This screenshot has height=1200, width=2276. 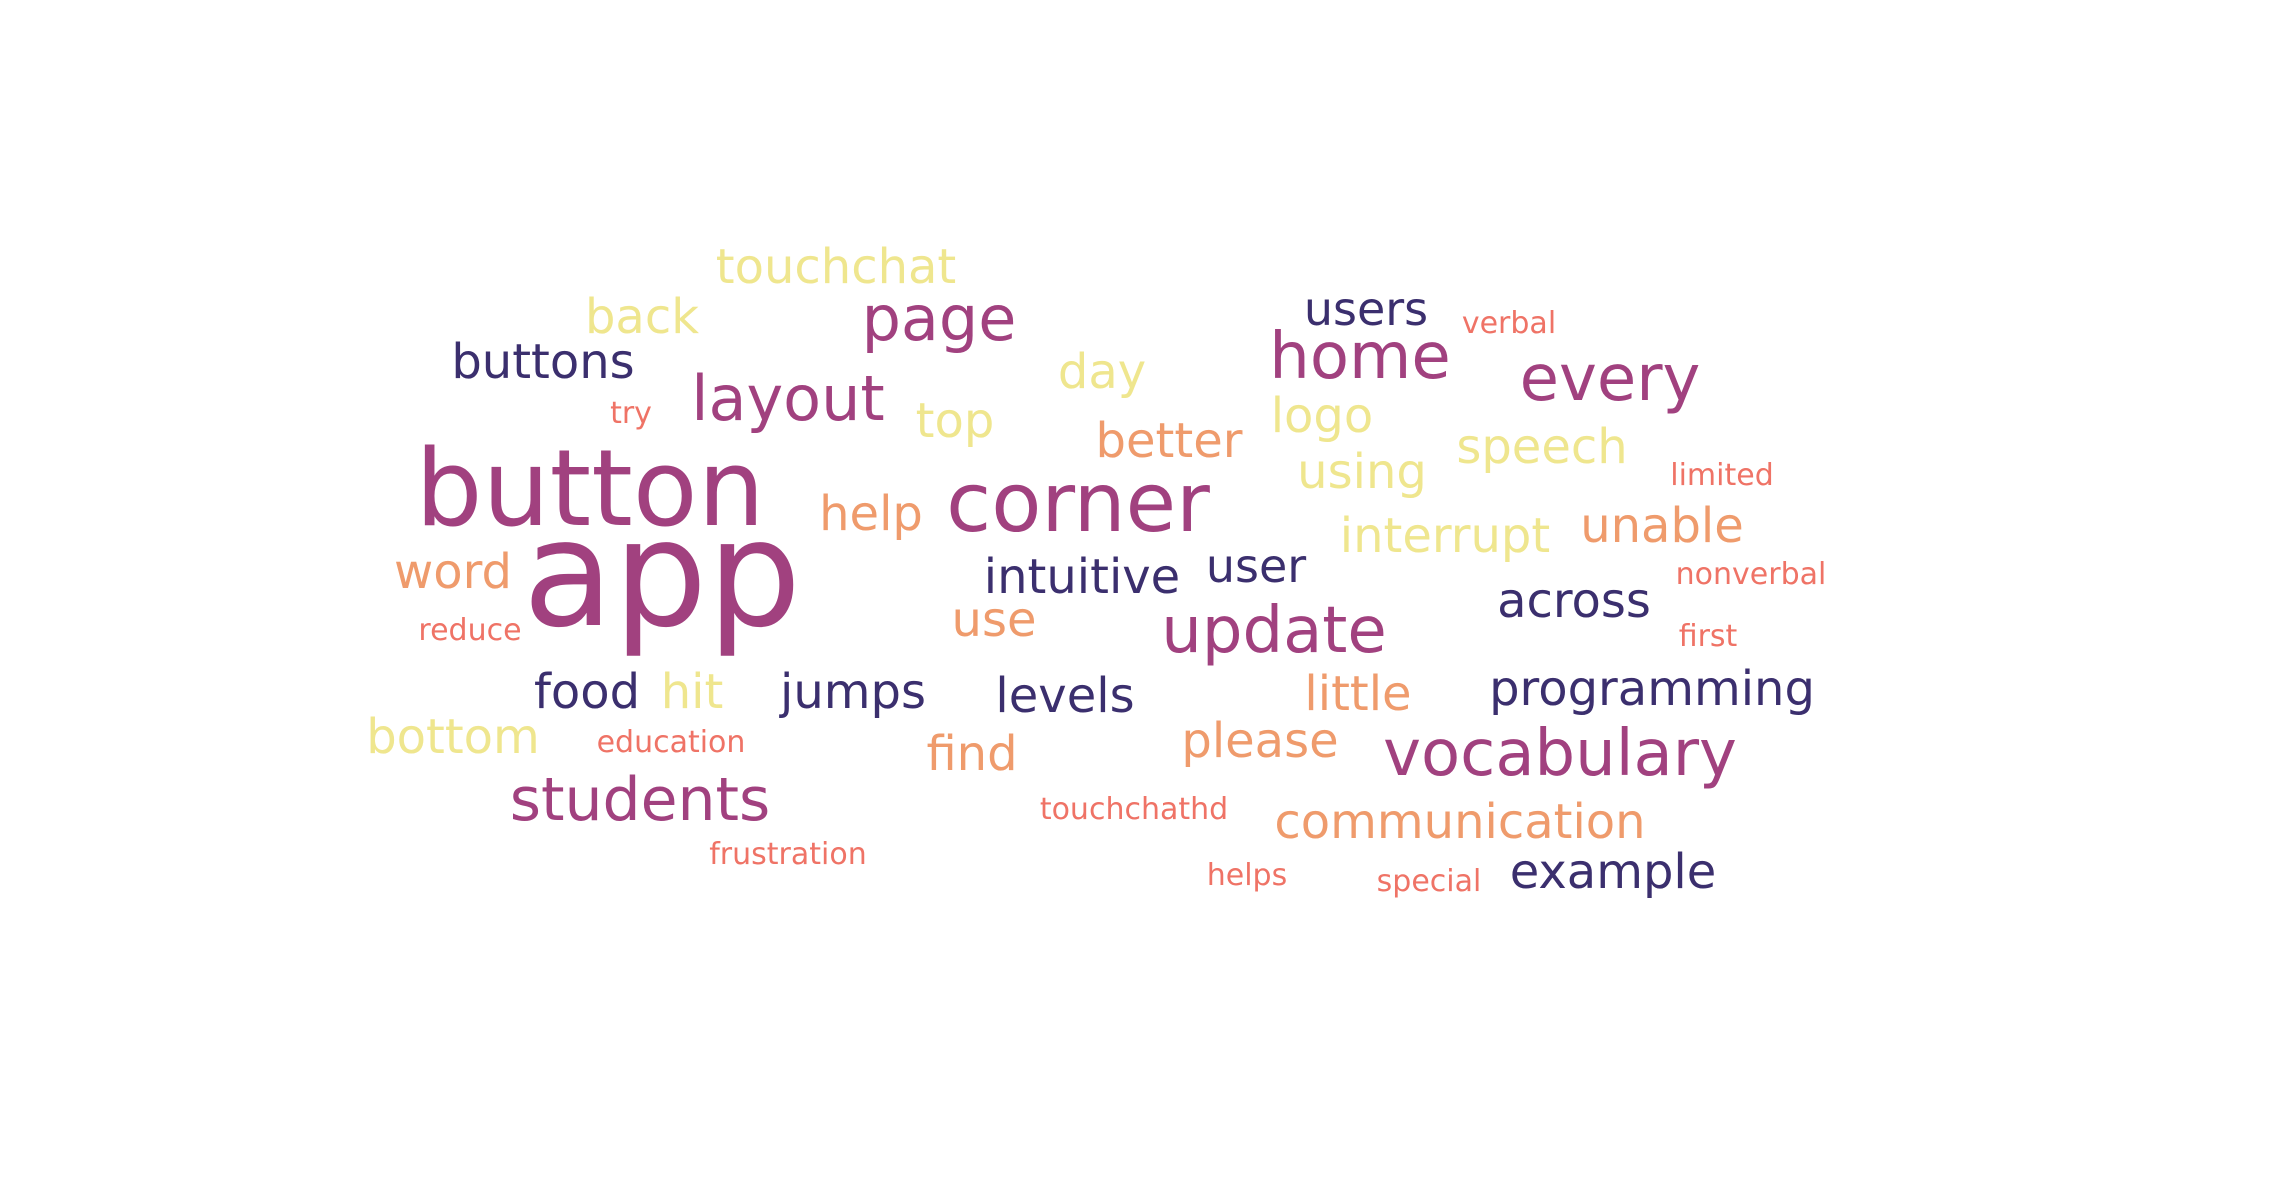 I want to click on cloud-word-hit: hit, so click(x=692, y=692).